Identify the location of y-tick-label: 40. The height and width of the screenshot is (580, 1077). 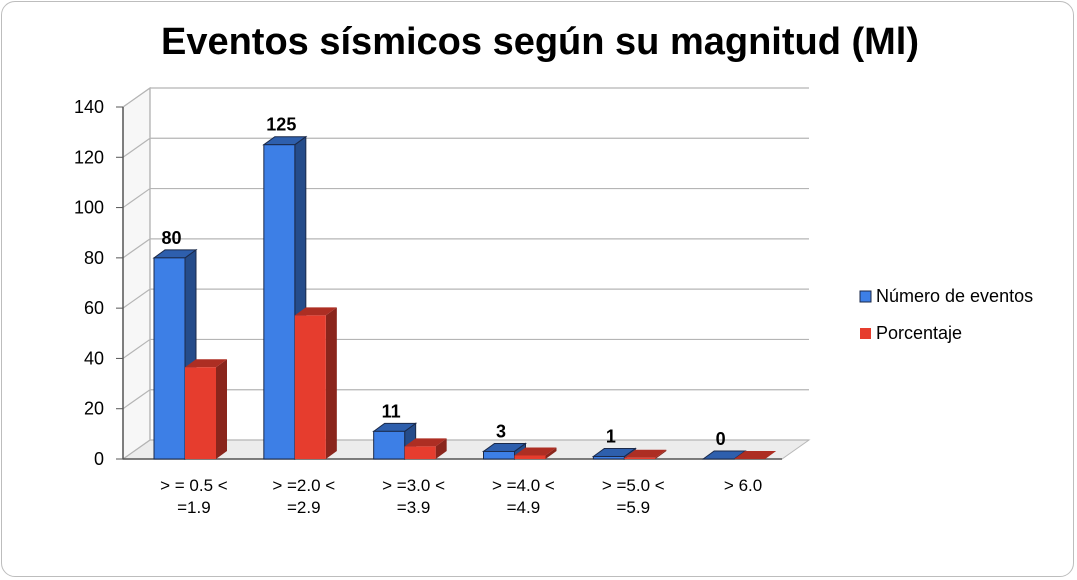
(94, 358).